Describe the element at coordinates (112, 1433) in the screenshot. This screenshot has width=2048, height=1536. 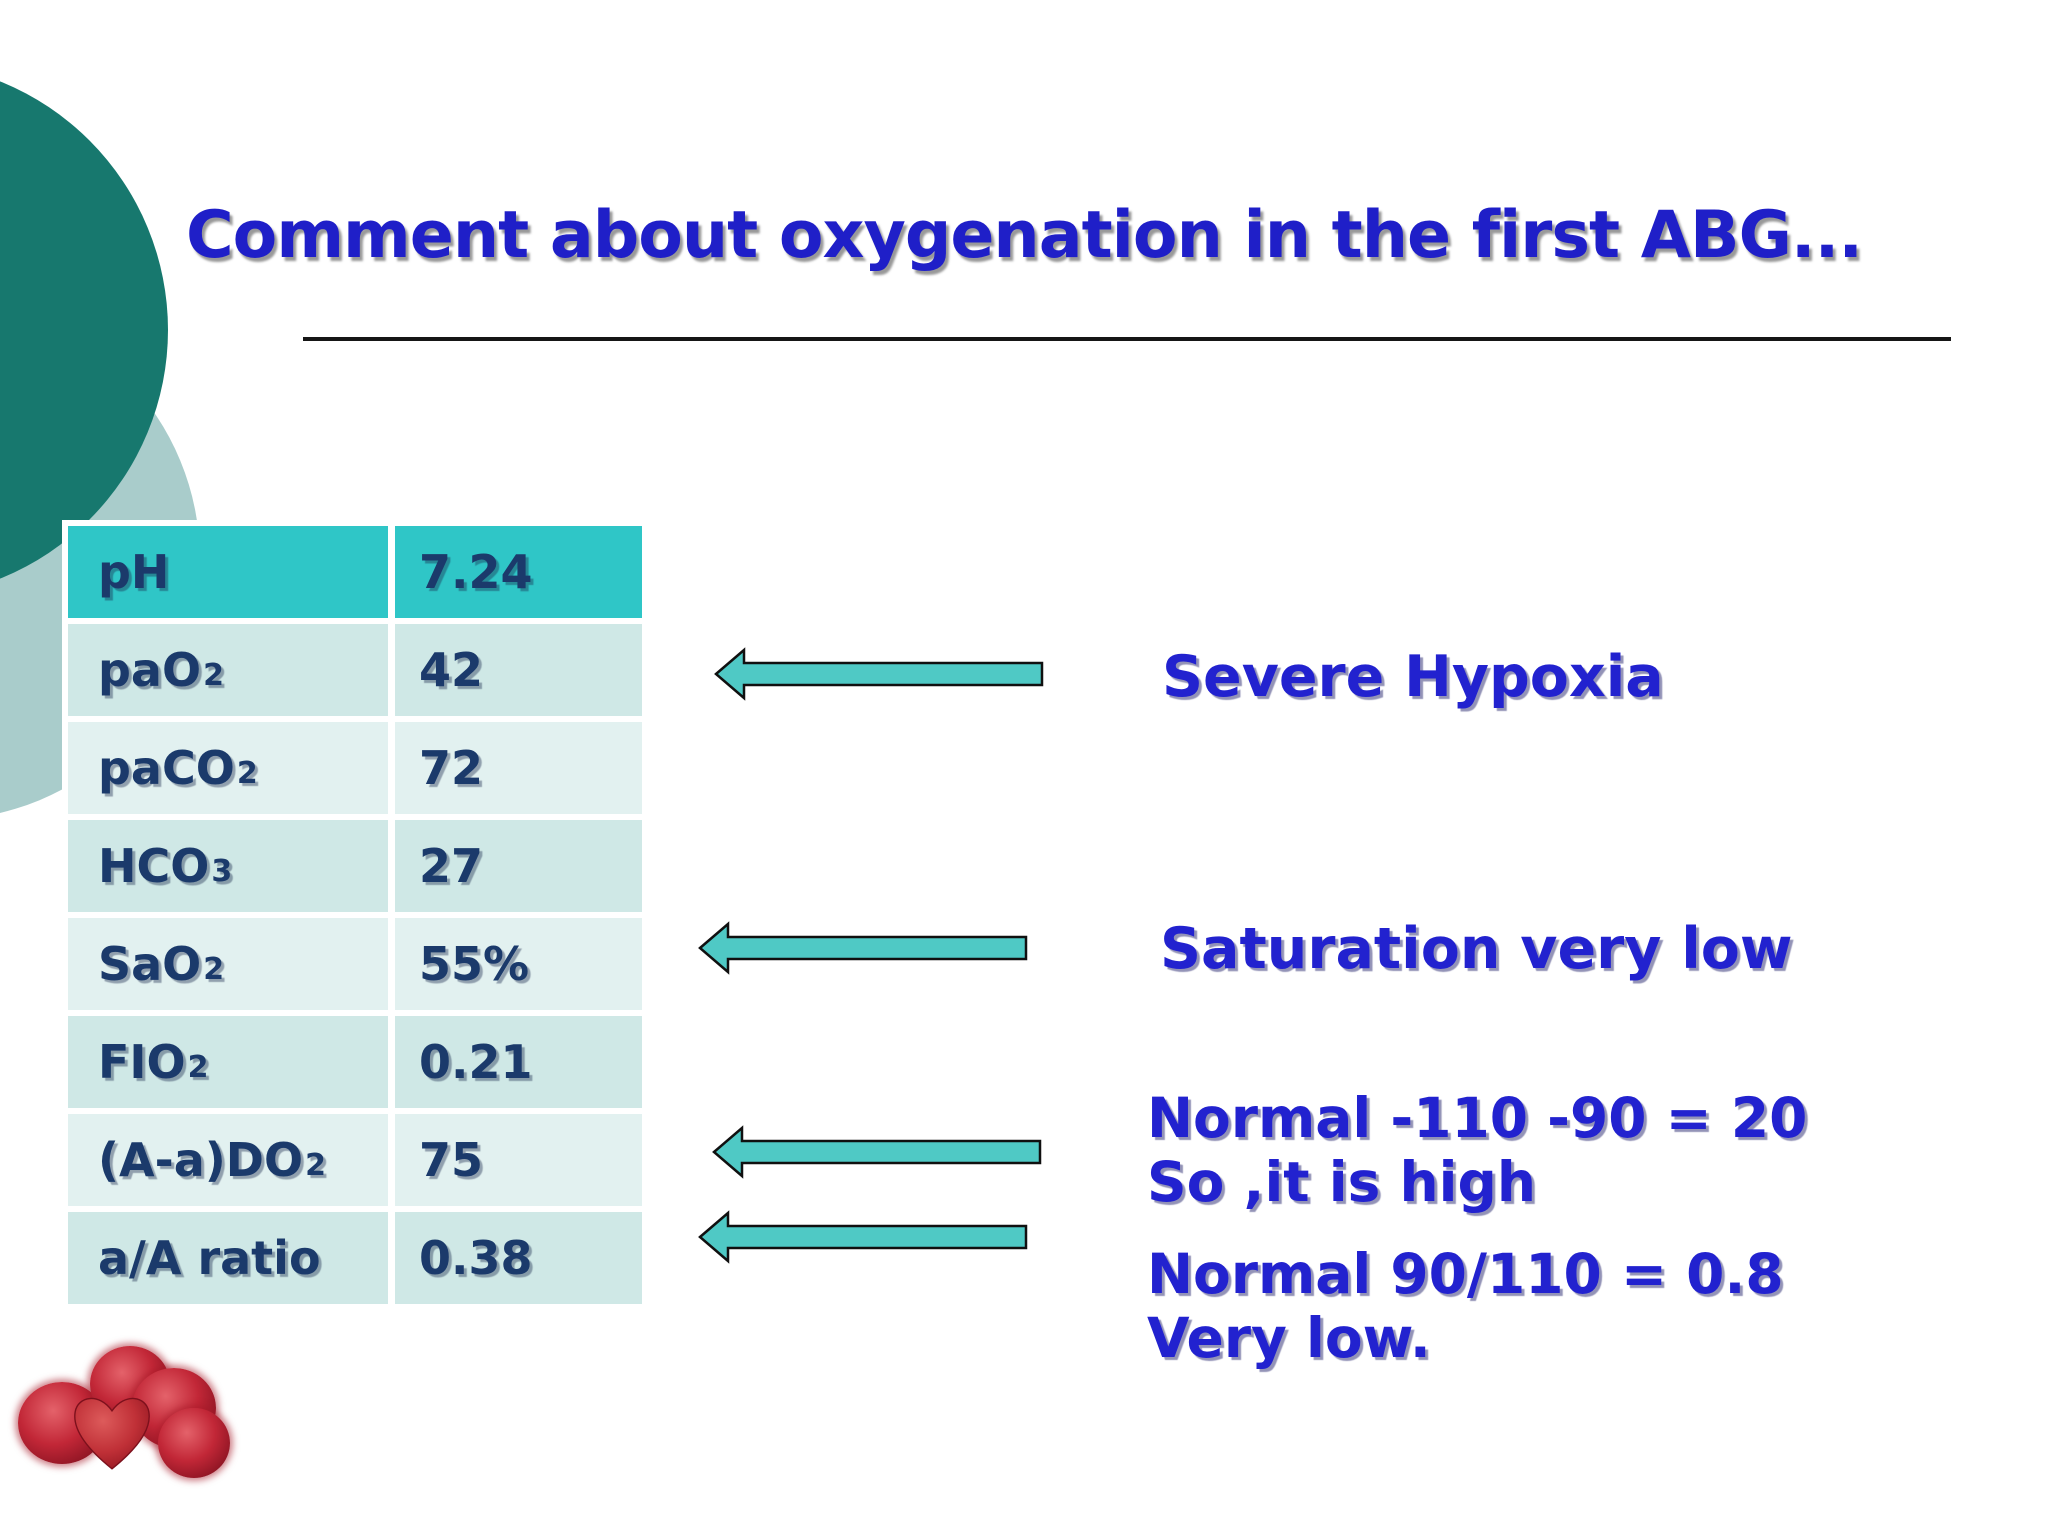
I see `heart-icon` at that location.